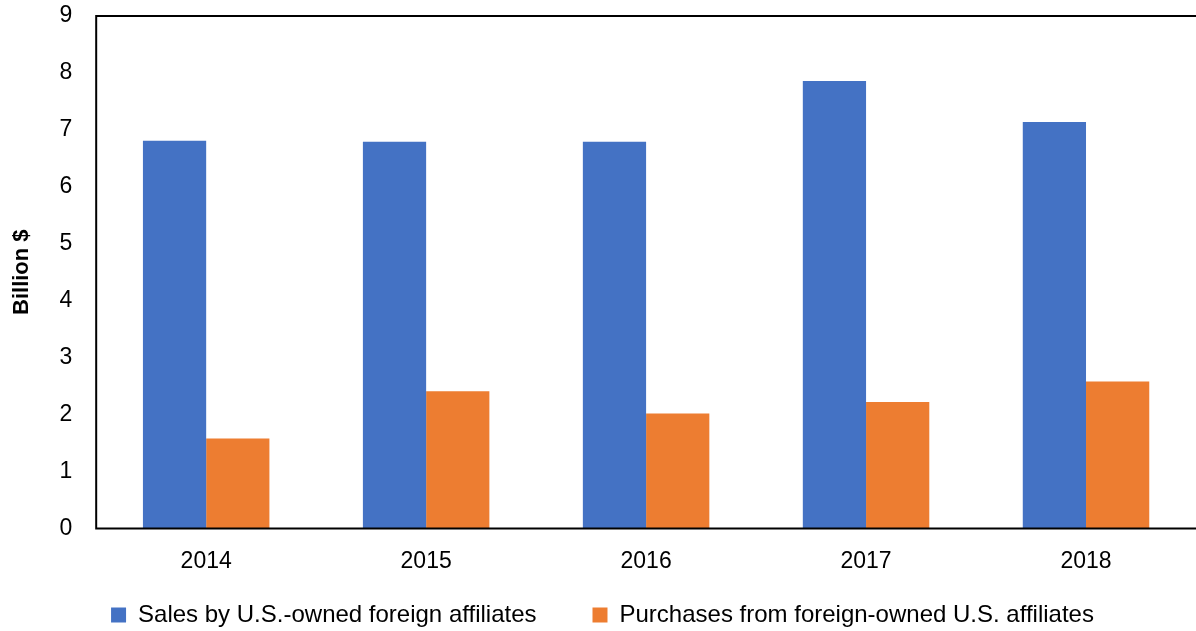 The width and height of the screenshot is (1196, 631). Describe the element at coordinates (66, 299) in the screenshot. I see `y-tick-label: 4` at that location.